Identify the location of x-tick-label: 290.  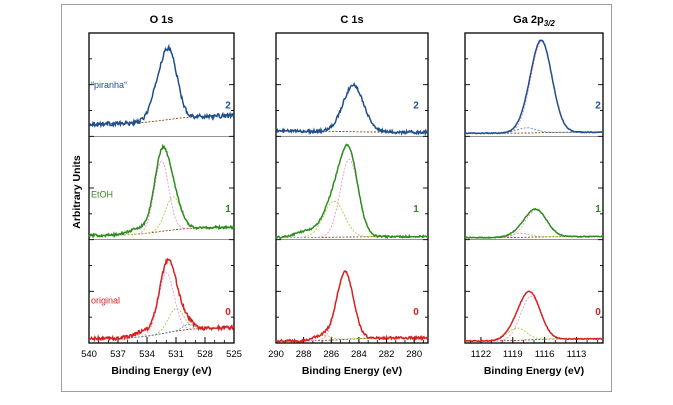
(276, 354).